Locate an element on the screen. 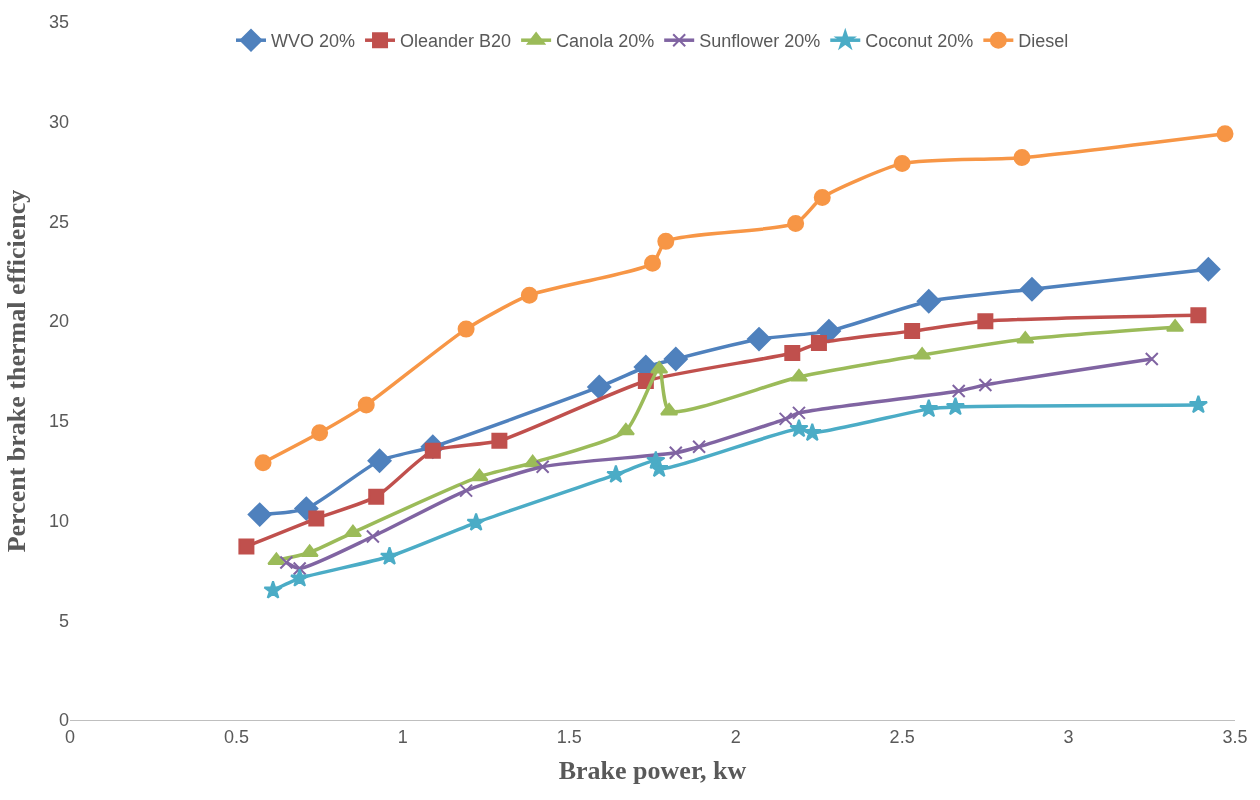  legend-label: WVO 20% is located at coordinates (313, 41).